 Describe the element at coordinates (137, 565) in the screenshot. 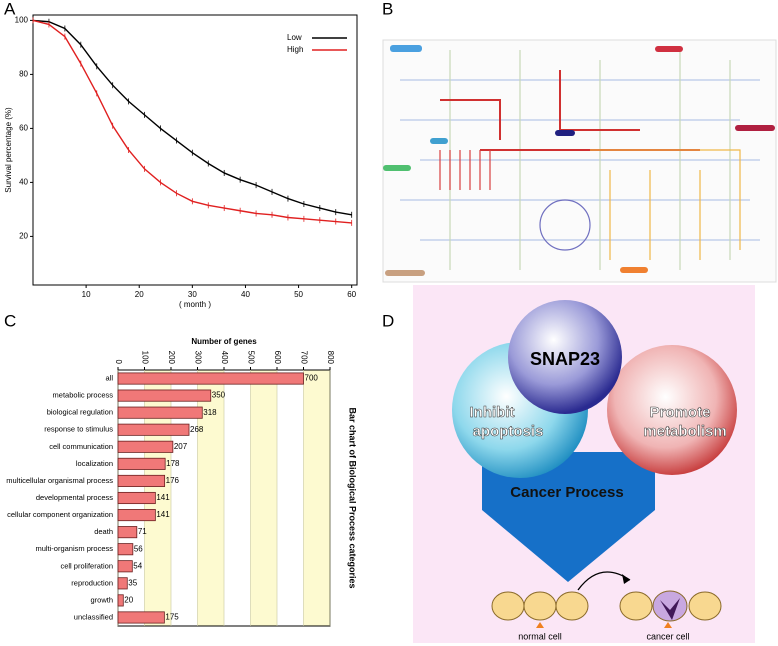

I see `data-label: 54` at that location.